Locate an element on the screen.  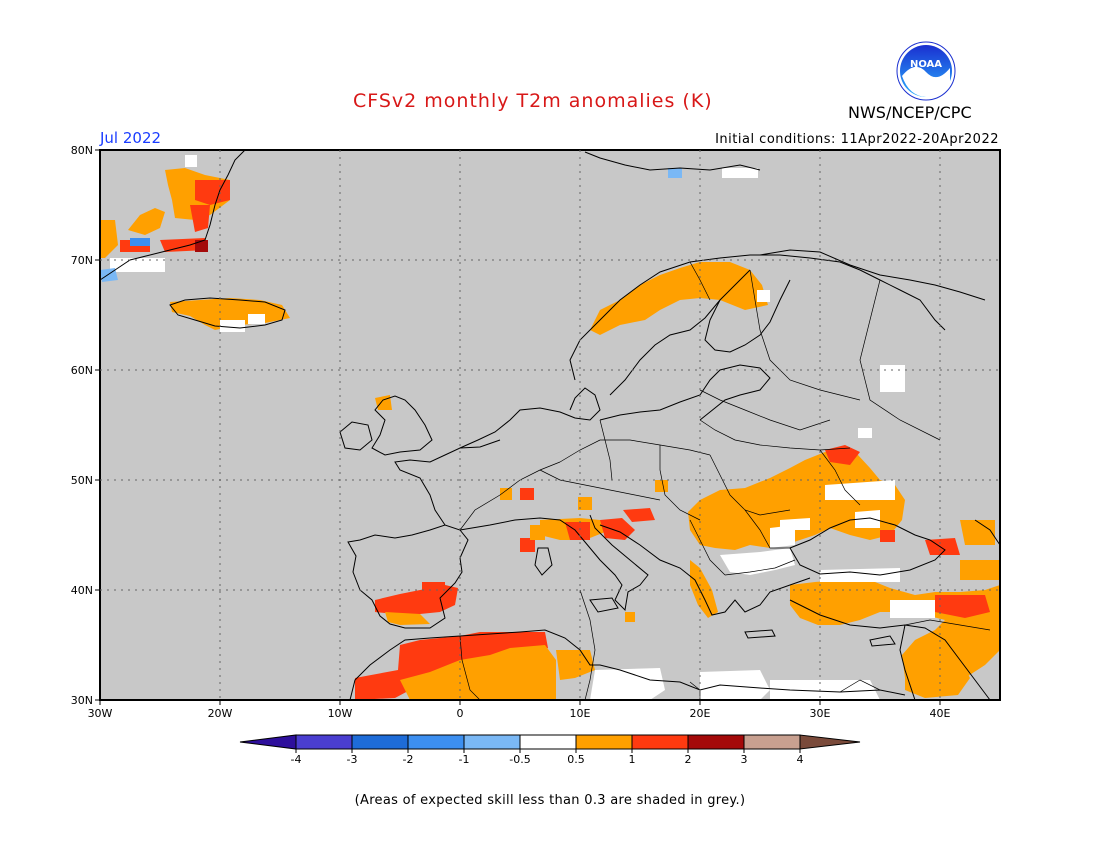
scandinavia-coast is located at coordinates (757, 317).